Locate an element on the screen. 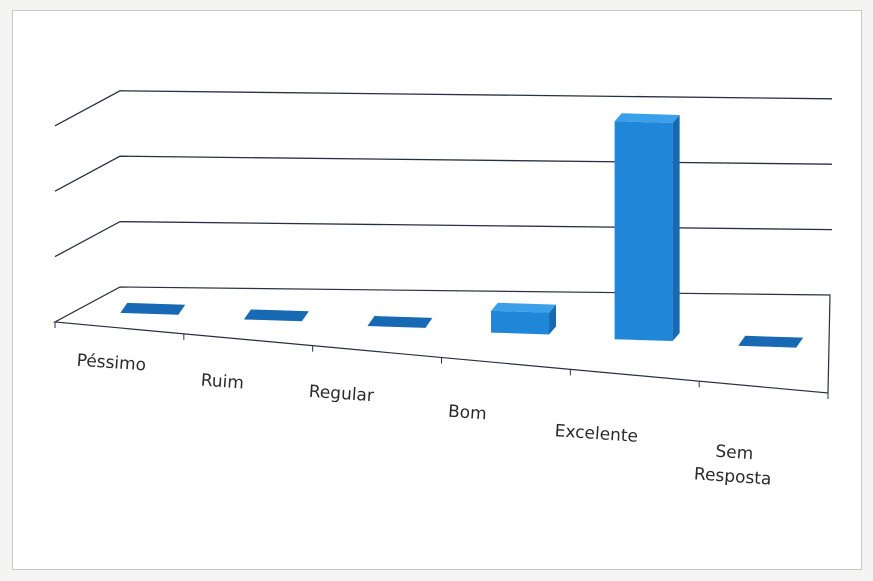 The width and height of the screenshot is (873, 581). bar-1-tile is located at coordinates (276, 315).